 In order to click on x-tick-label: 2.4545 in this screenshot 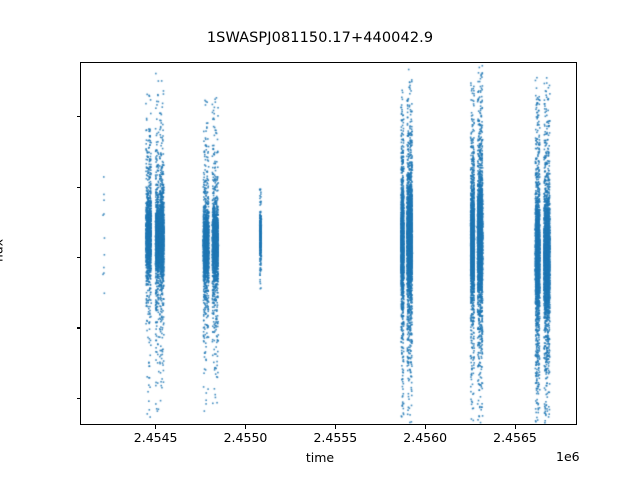, I will do `click(155, 437)`.